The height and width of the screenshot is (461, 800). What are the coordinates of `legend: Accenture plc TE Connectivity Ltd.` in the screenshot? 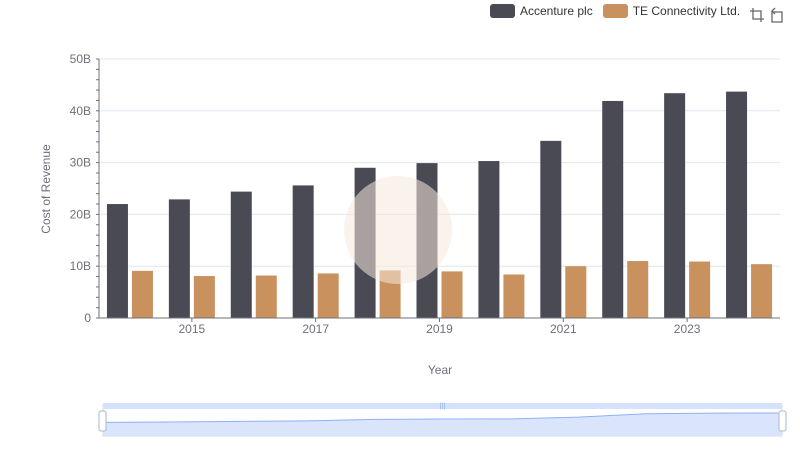 It's located at (620, 11).